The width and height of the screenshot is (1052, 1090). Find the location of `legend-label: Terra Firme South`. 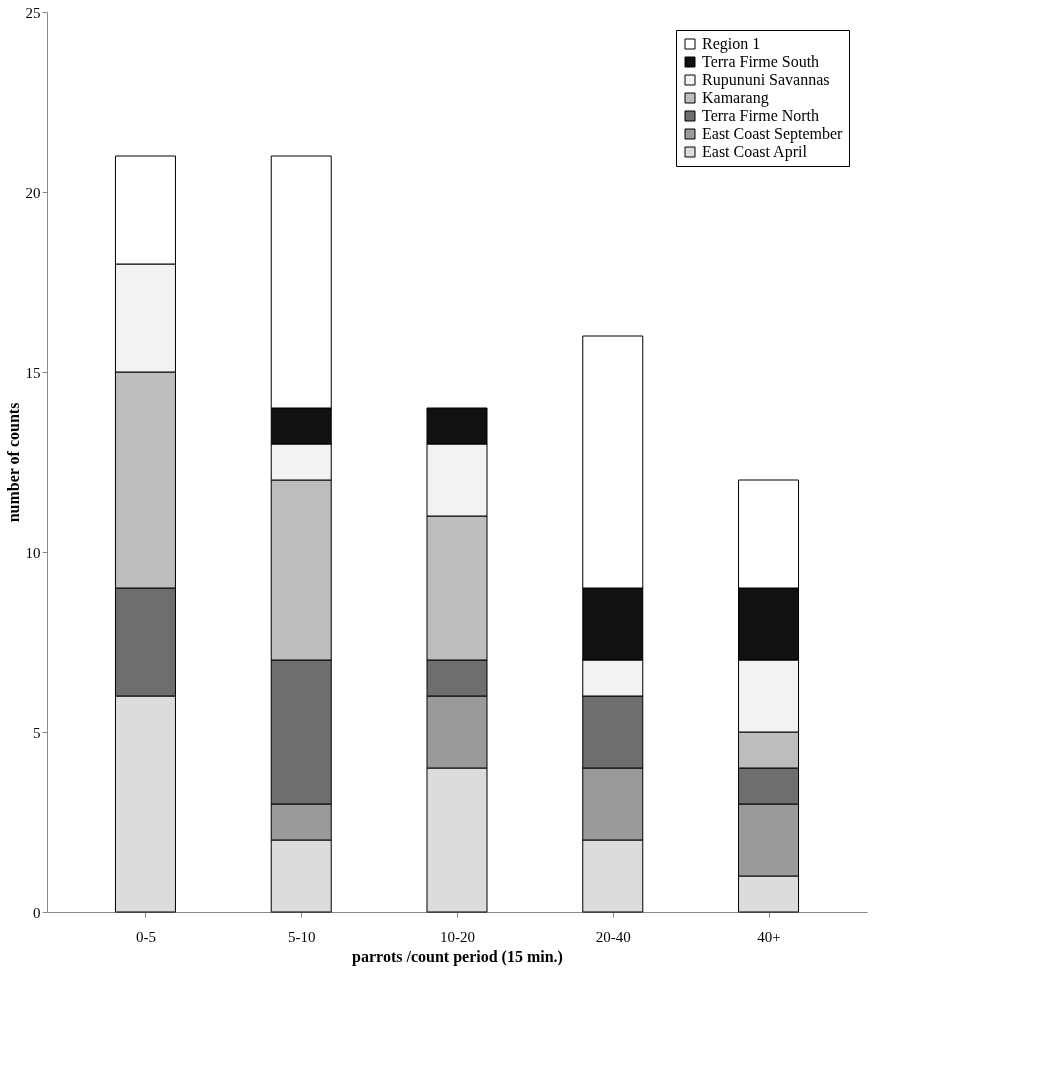

legend-label: Terra Firme South is located at coordinates (761, 61).